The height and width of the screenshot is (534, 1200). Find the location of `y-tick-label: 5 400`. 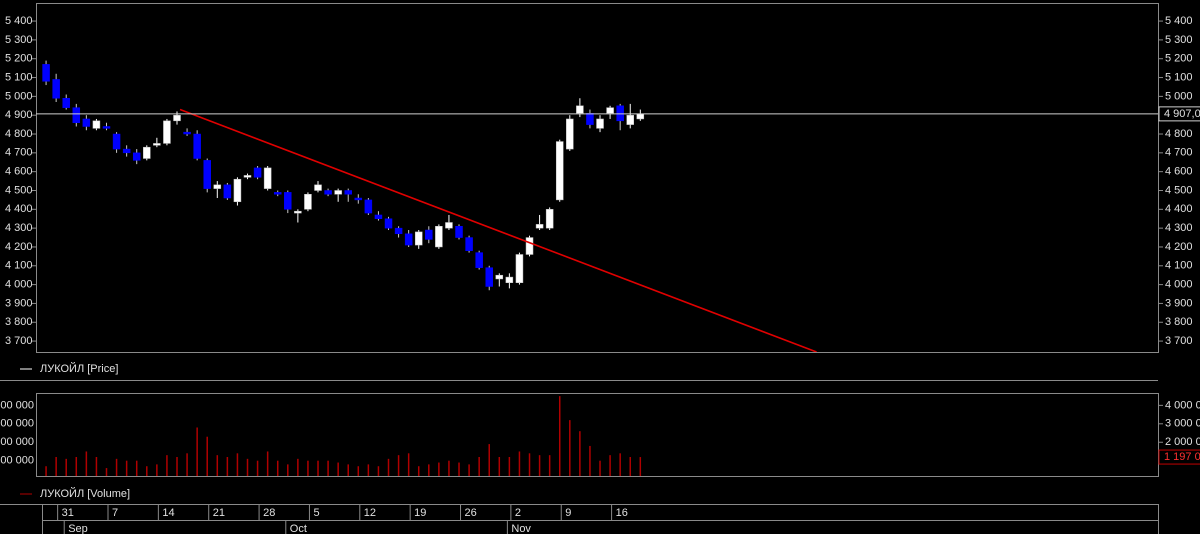

y-tick-label: 5 400 is located at coordinates (19, 21).